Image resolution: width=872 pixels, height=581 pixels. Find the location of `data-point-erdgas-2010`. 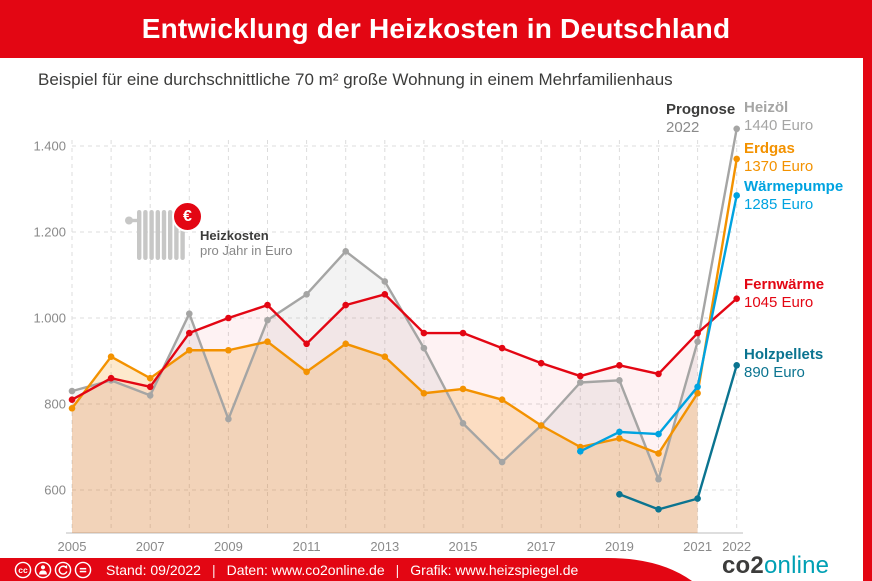

data-point-erdgas-2010 is located at coordinates (267, 341).